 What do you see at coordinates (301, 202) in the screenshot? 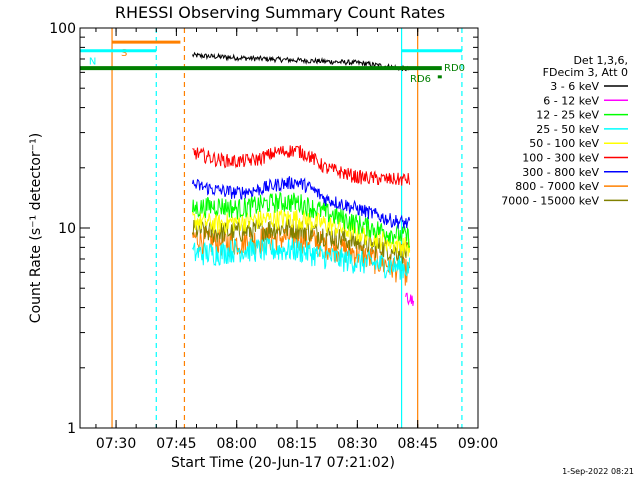
I see `series-line-300-800-kev` at bounding box center [301, 202].